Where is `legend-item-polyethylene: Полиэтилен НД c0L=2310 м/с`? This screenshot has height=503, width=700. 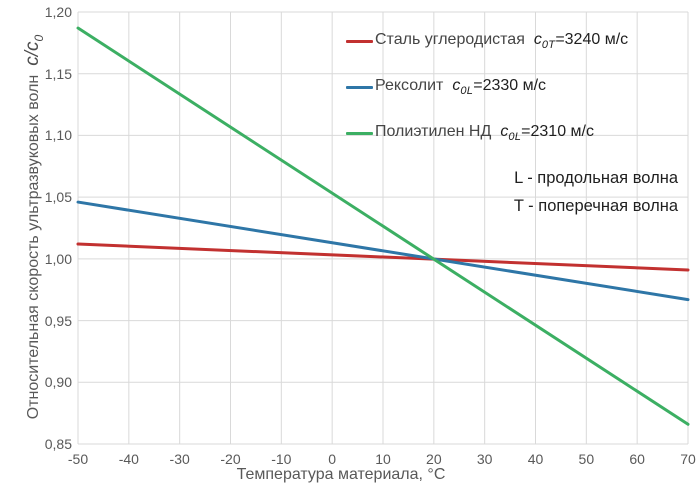 legend-item-polyethylene: Полиэтилен НД c0L=2310 м/с is located at coordinates (487, 133).